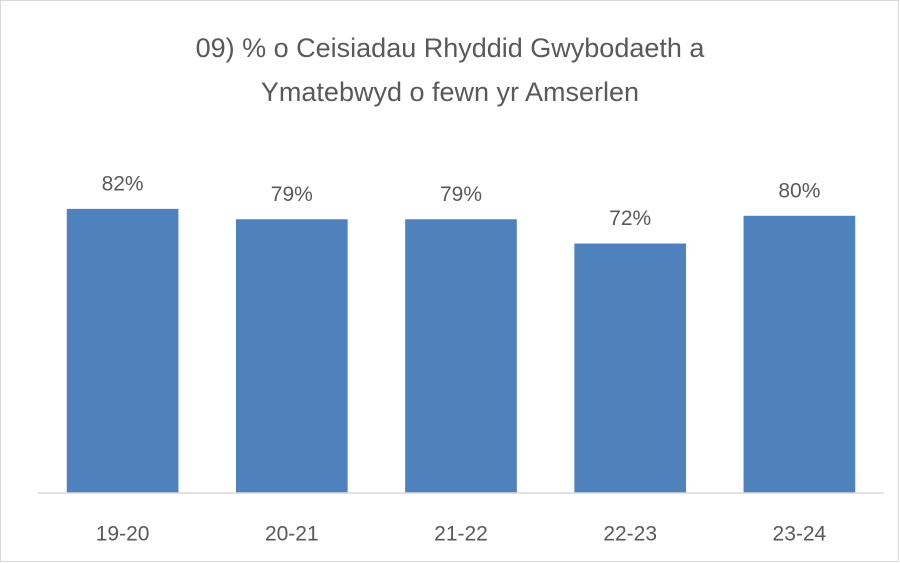 The image size is (900, 563). I want to click on x-tick-label: 21-22, so click(461, 534).